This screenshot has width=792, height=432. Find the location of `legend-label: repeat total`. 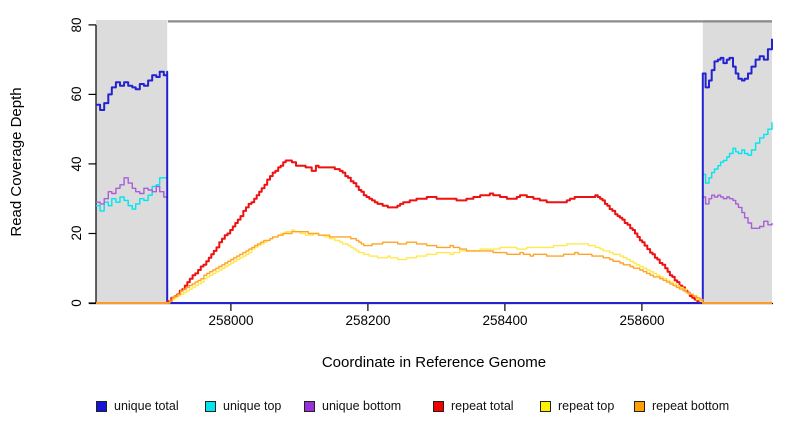

legend-label: repeat total is located at coordinates (482, 406).